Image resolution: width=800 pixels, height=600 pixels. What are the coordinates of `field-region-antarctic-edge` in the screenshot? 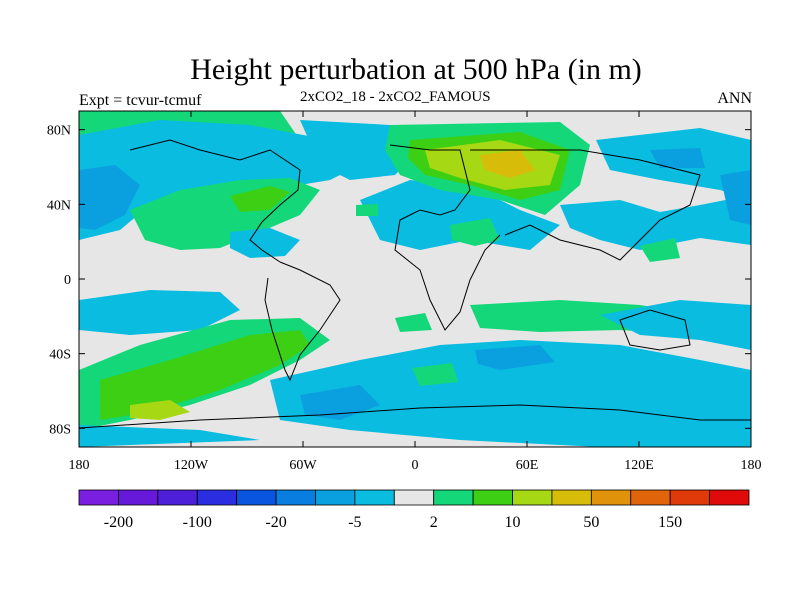 It's located at (169, 436).